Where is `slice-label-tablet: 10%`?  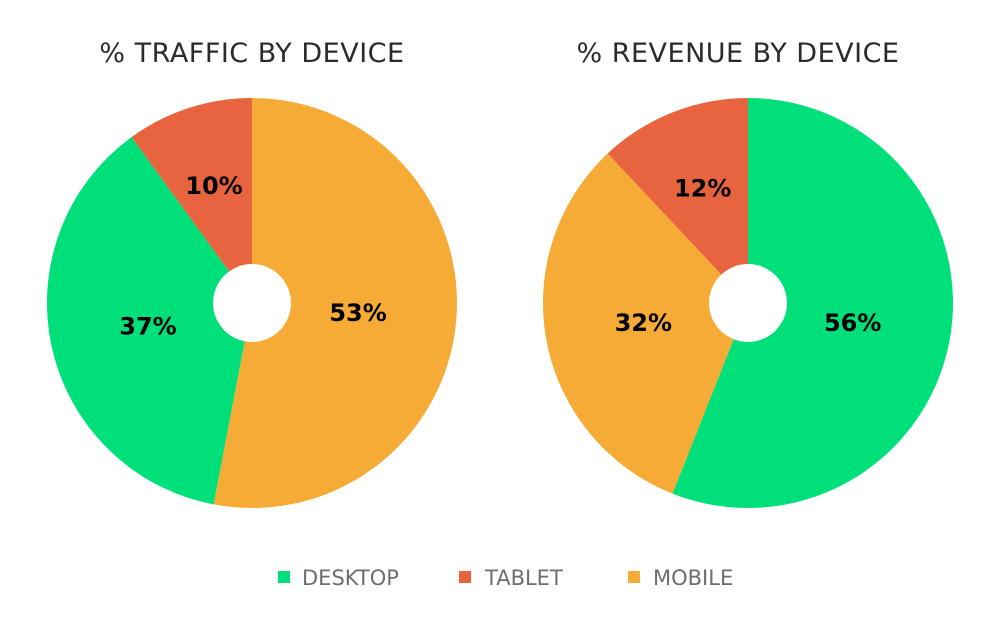
slice-label-tablet: 10% is located at coordinates (213, 186).